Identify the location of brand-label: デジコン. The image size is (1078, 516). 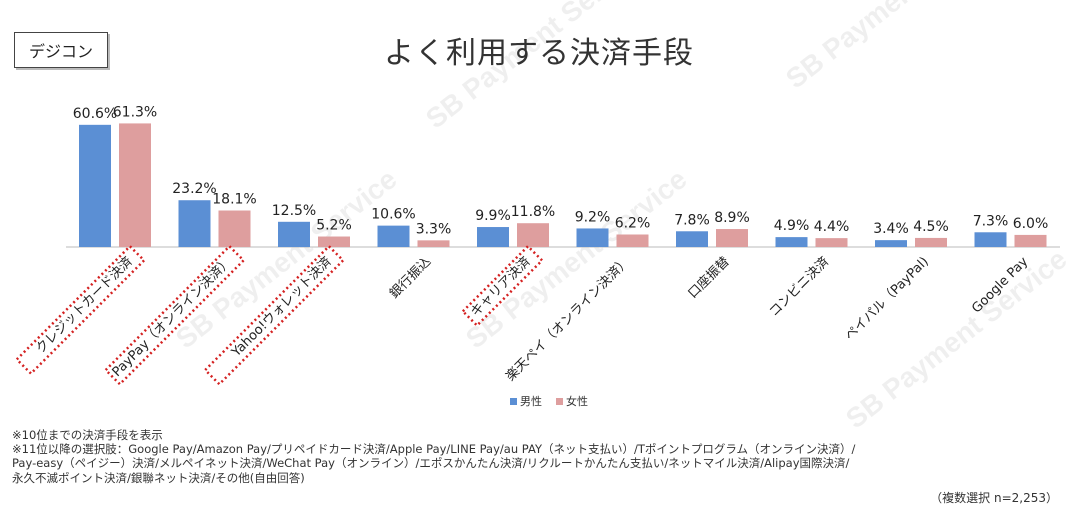
(61, 50).